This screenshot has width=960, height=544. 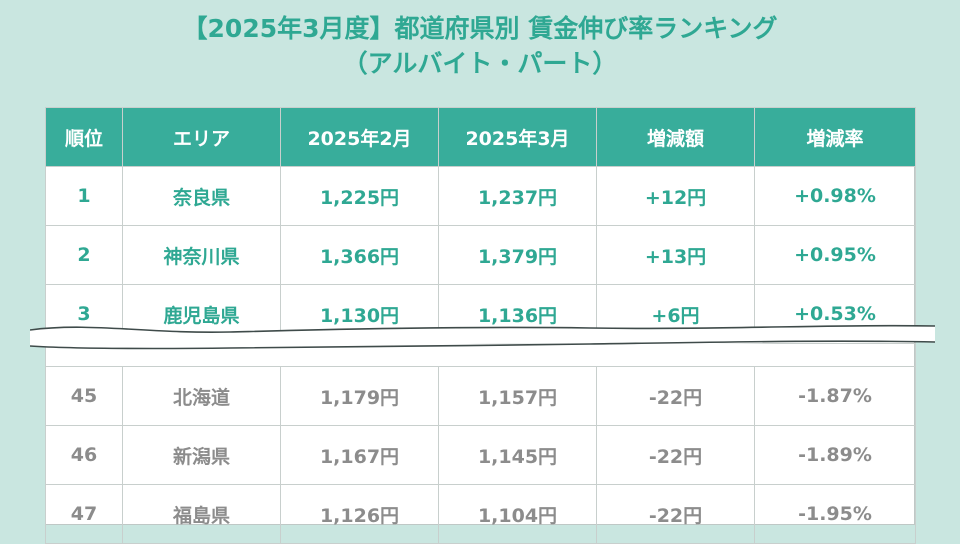 I want to click on header-change-rate: 増減率, so click(x=835, y=137).